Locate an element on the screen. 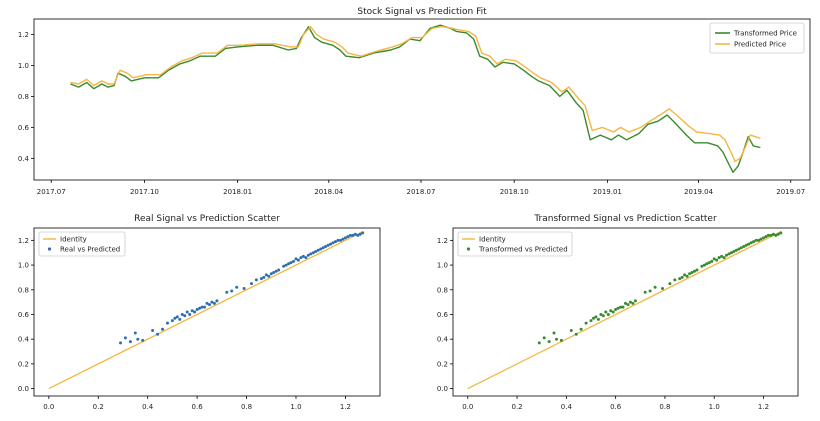 Image resolution: width=820 pixels, height=421 pixels. x-tick-label: 2018.01 is located at coordinates (237, 192).